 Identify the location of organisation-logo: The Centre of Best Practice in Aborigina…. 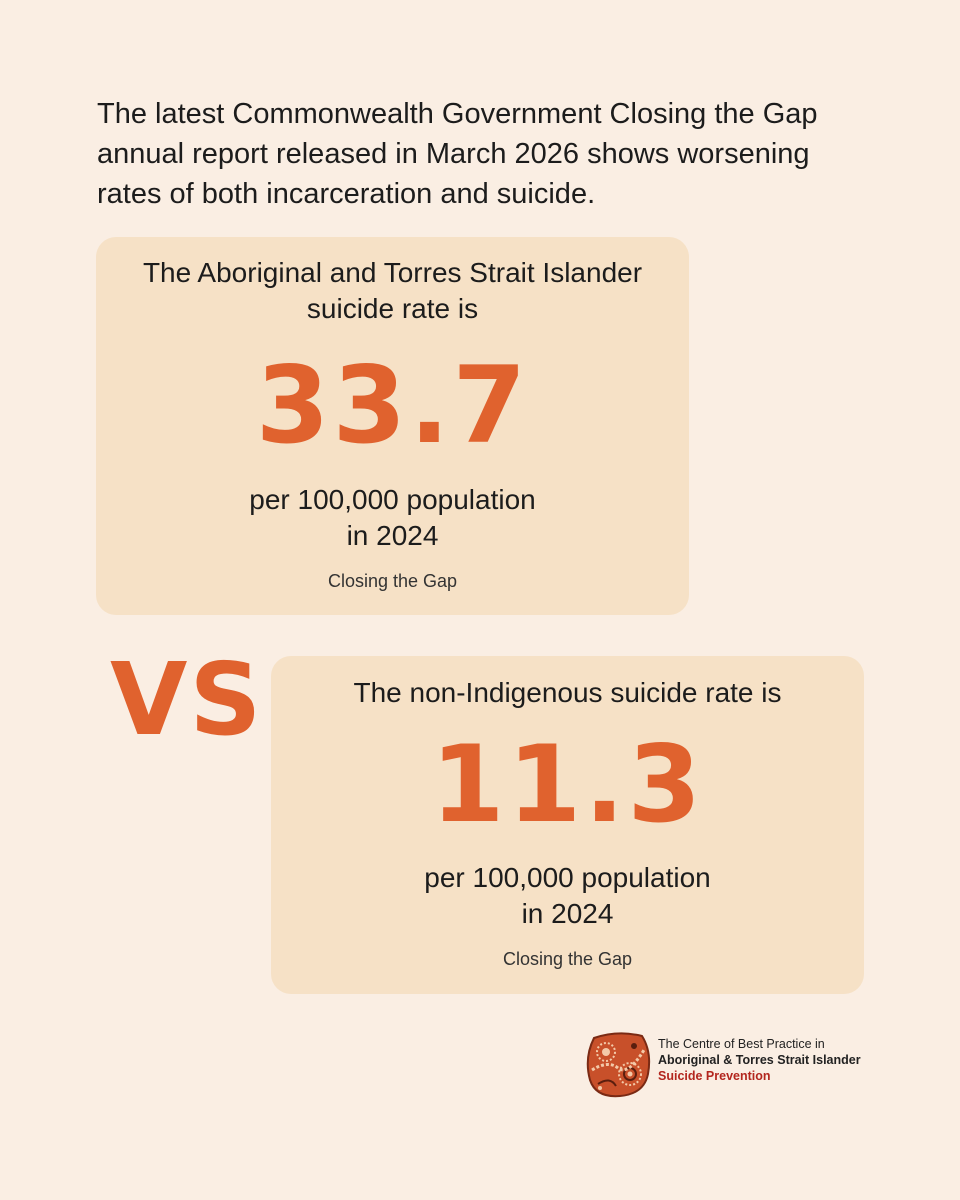
(729, 1065).